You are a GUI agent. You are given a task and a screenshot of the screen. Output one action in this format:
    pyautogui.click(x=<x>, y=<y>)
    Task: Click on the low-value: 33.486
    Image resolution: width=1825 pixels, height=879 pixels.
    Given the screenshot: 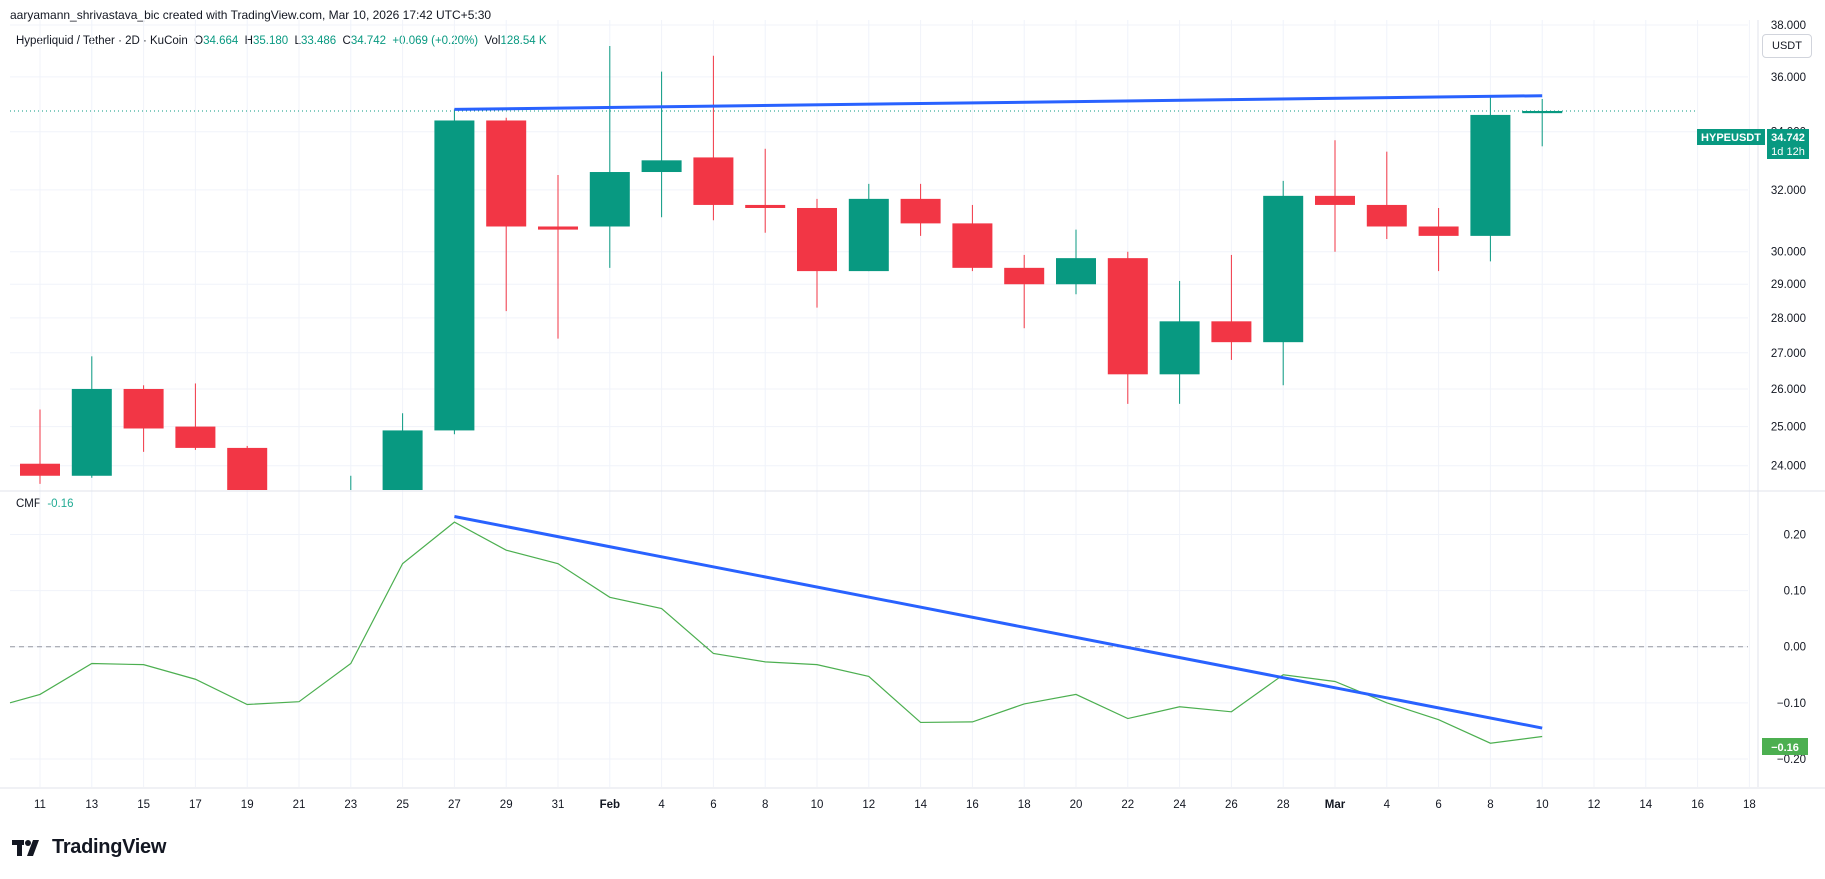 What is the action you would take?
    pyautogui.click(x=318, y=41)
    